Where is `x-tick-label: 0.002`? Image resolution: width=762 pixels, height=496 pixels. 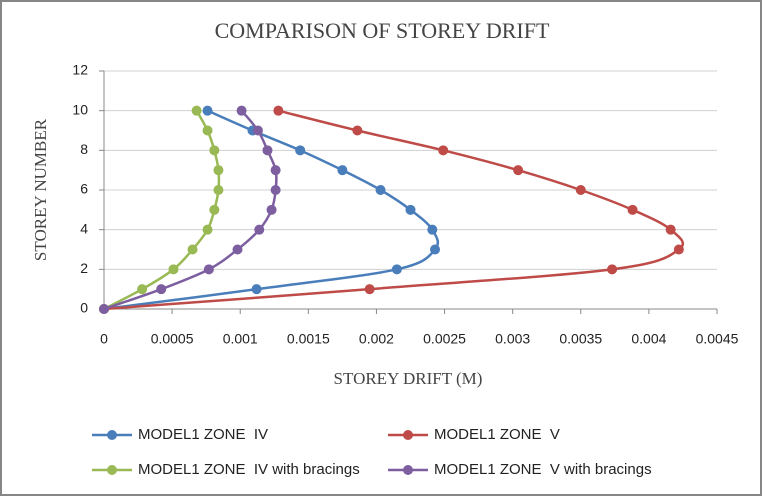
x-tick-label: 0.002 is located at coordinates (376, 339).